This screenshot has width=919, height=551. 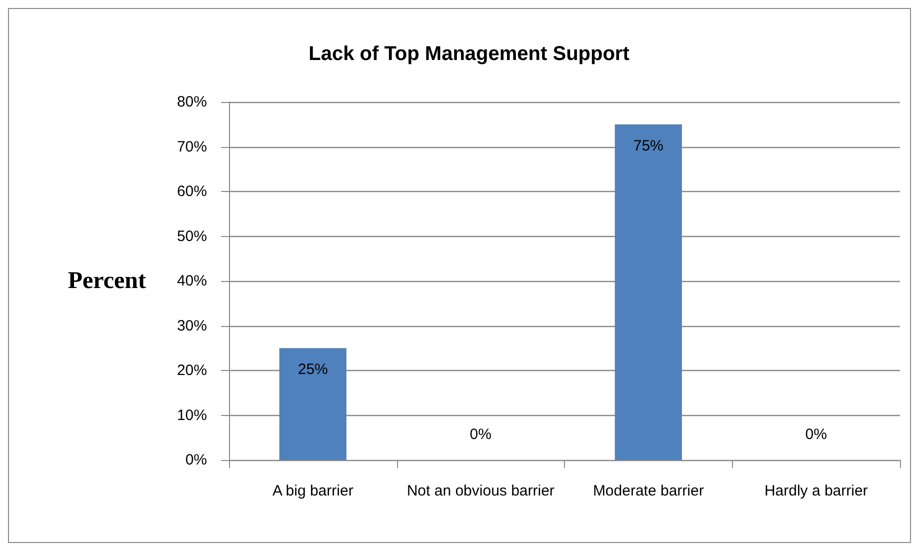 I want to click on y-tick-label: 30%, so click(x=191, y=325).